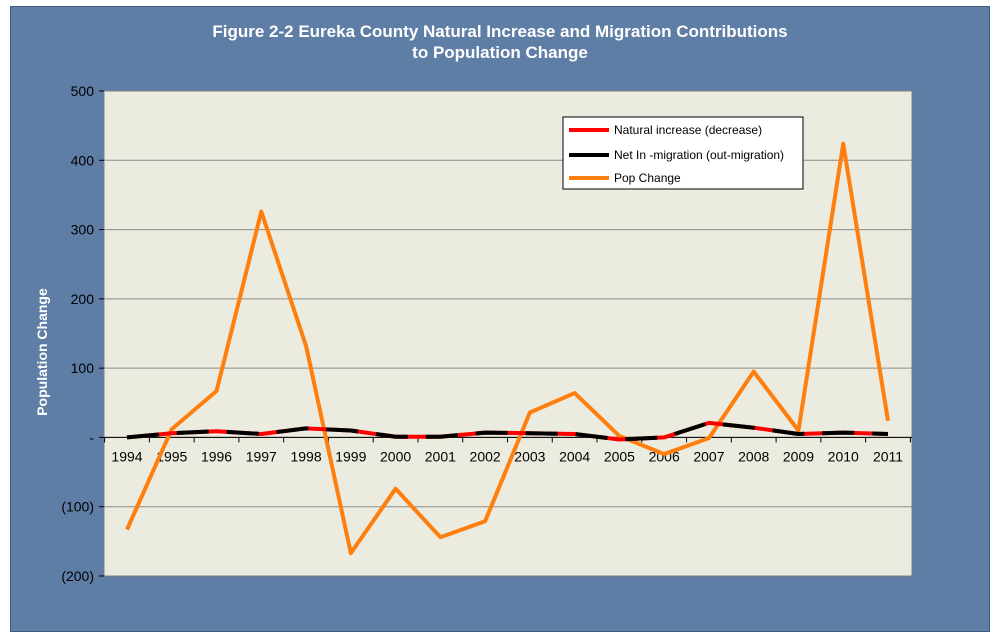  I want to click on y-tick-label: (200), so click(77, 576).